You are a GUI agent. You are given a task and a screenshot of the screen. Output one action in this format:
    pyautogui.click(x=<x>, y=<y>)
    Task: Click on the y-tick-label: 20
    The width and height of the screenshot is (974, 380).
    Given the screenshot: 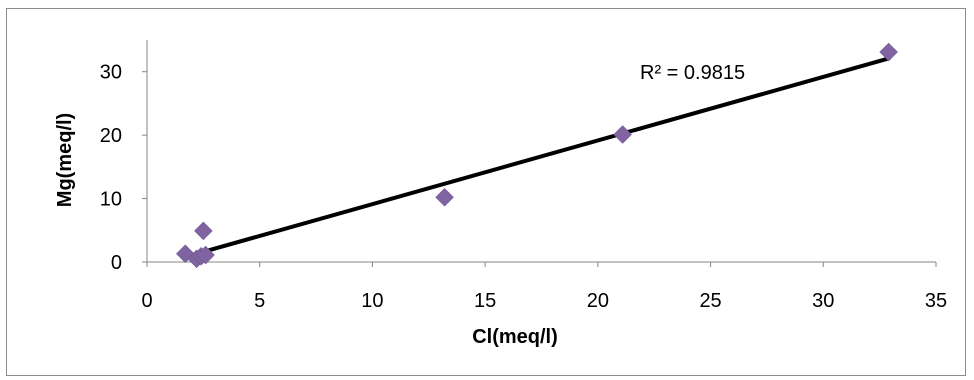 What is the action you would take?
    pyautogui.click(x=111, y=136)
    